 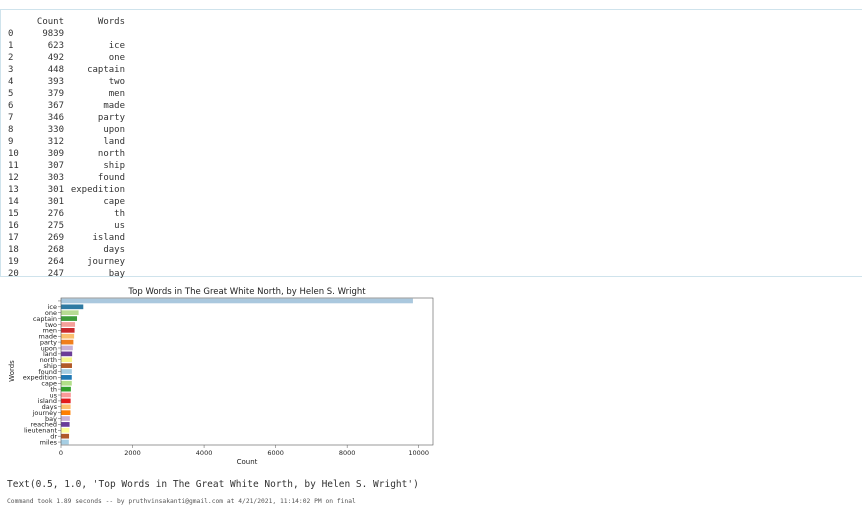 I want to click on table-row: 19 264 journey, so click(x=66, y=262).